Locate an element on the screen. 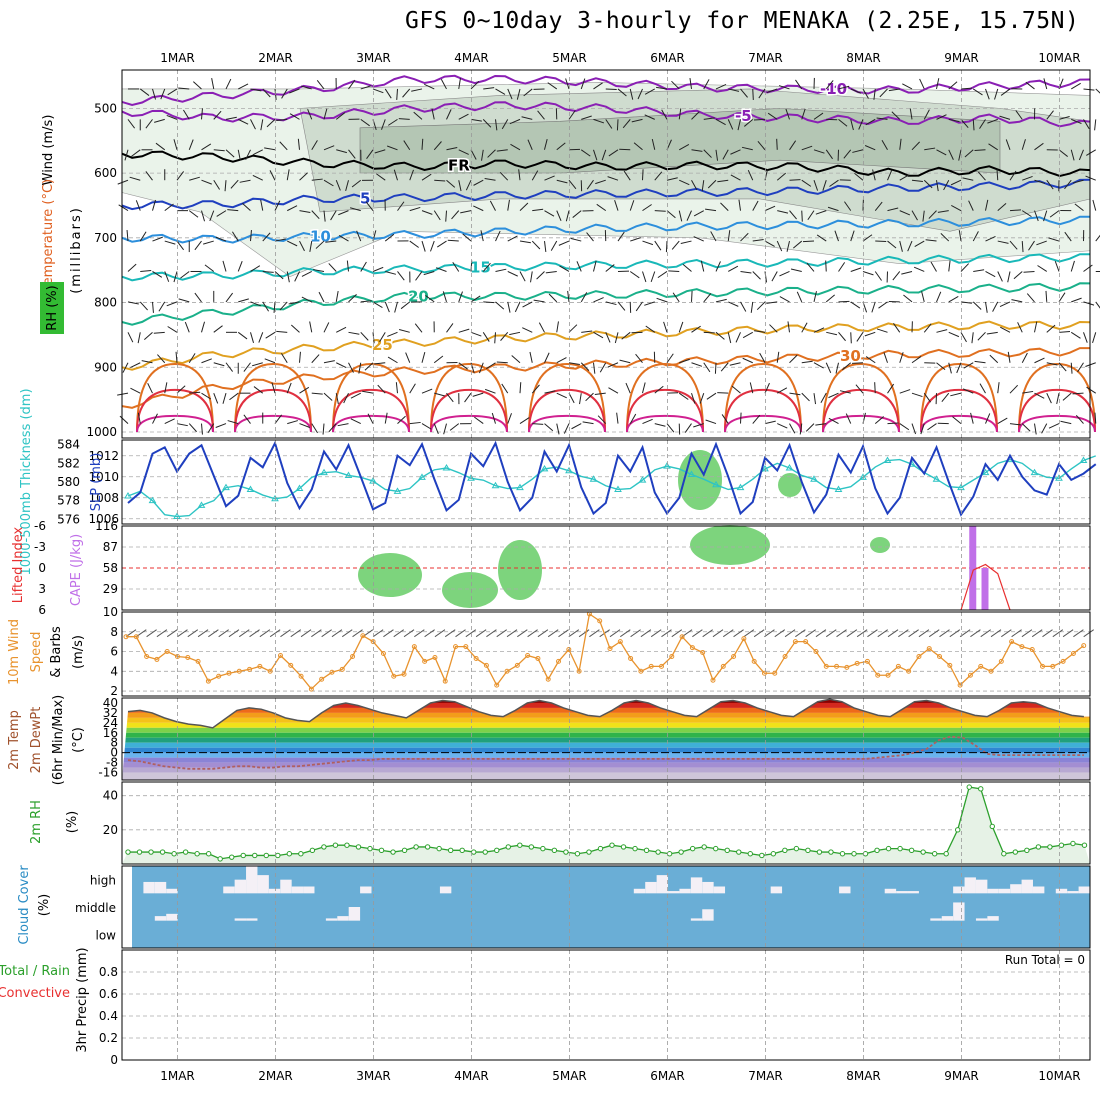 This screenshot has height=1100, width=1100. isotherm-line is located at coordinates (606, 164).